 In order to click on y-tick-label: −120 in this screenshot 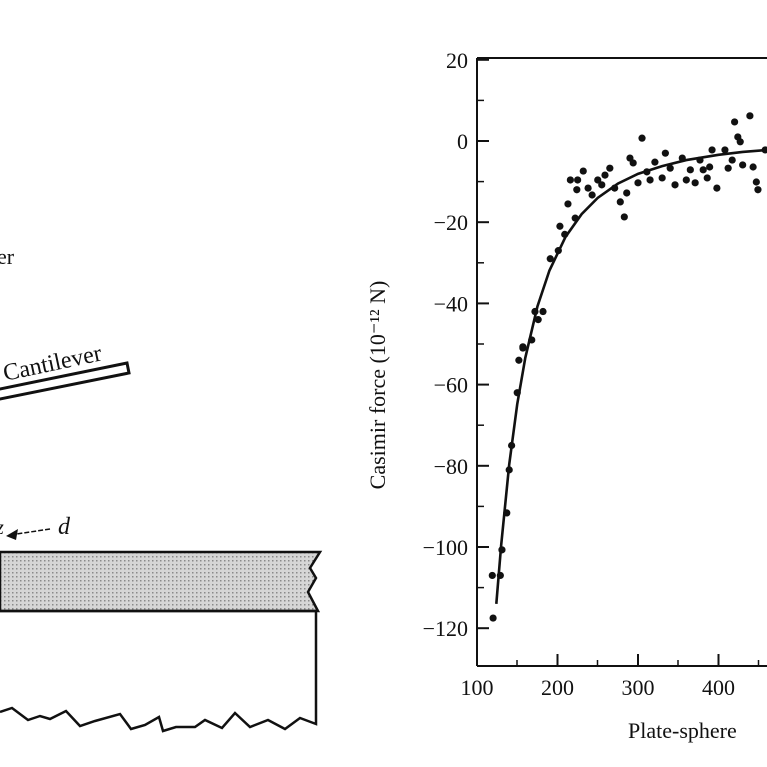, I will do `click(445, 628)`.